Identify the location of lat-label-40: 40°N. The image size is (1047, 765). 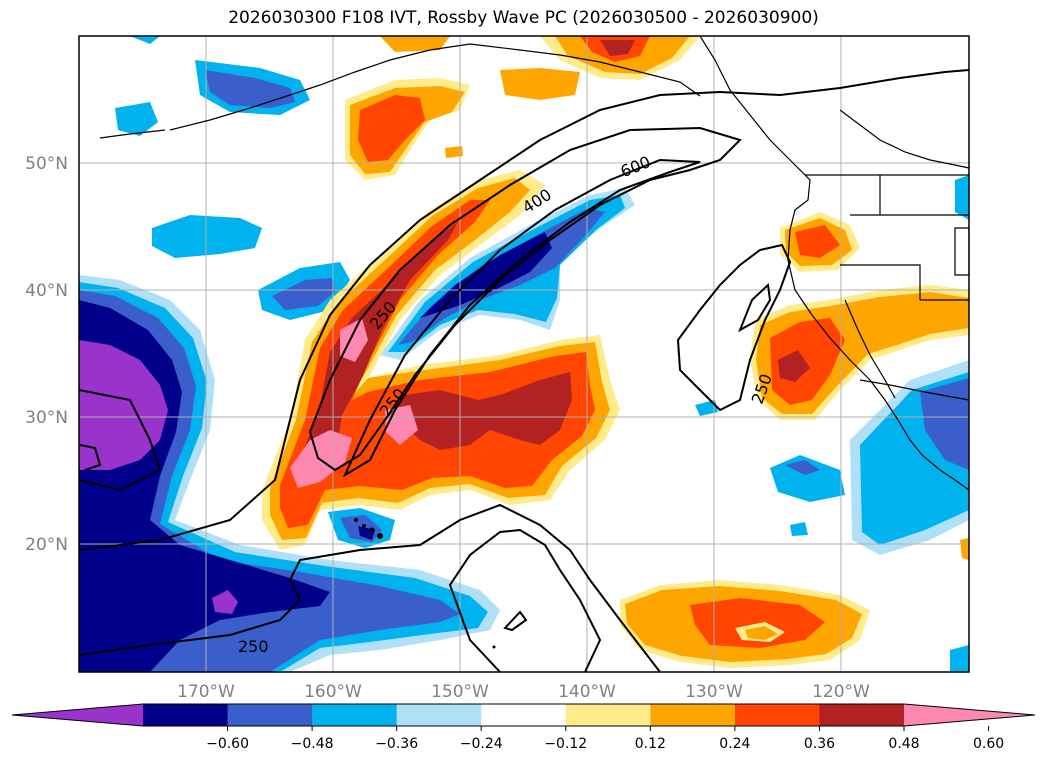
(46, 291).